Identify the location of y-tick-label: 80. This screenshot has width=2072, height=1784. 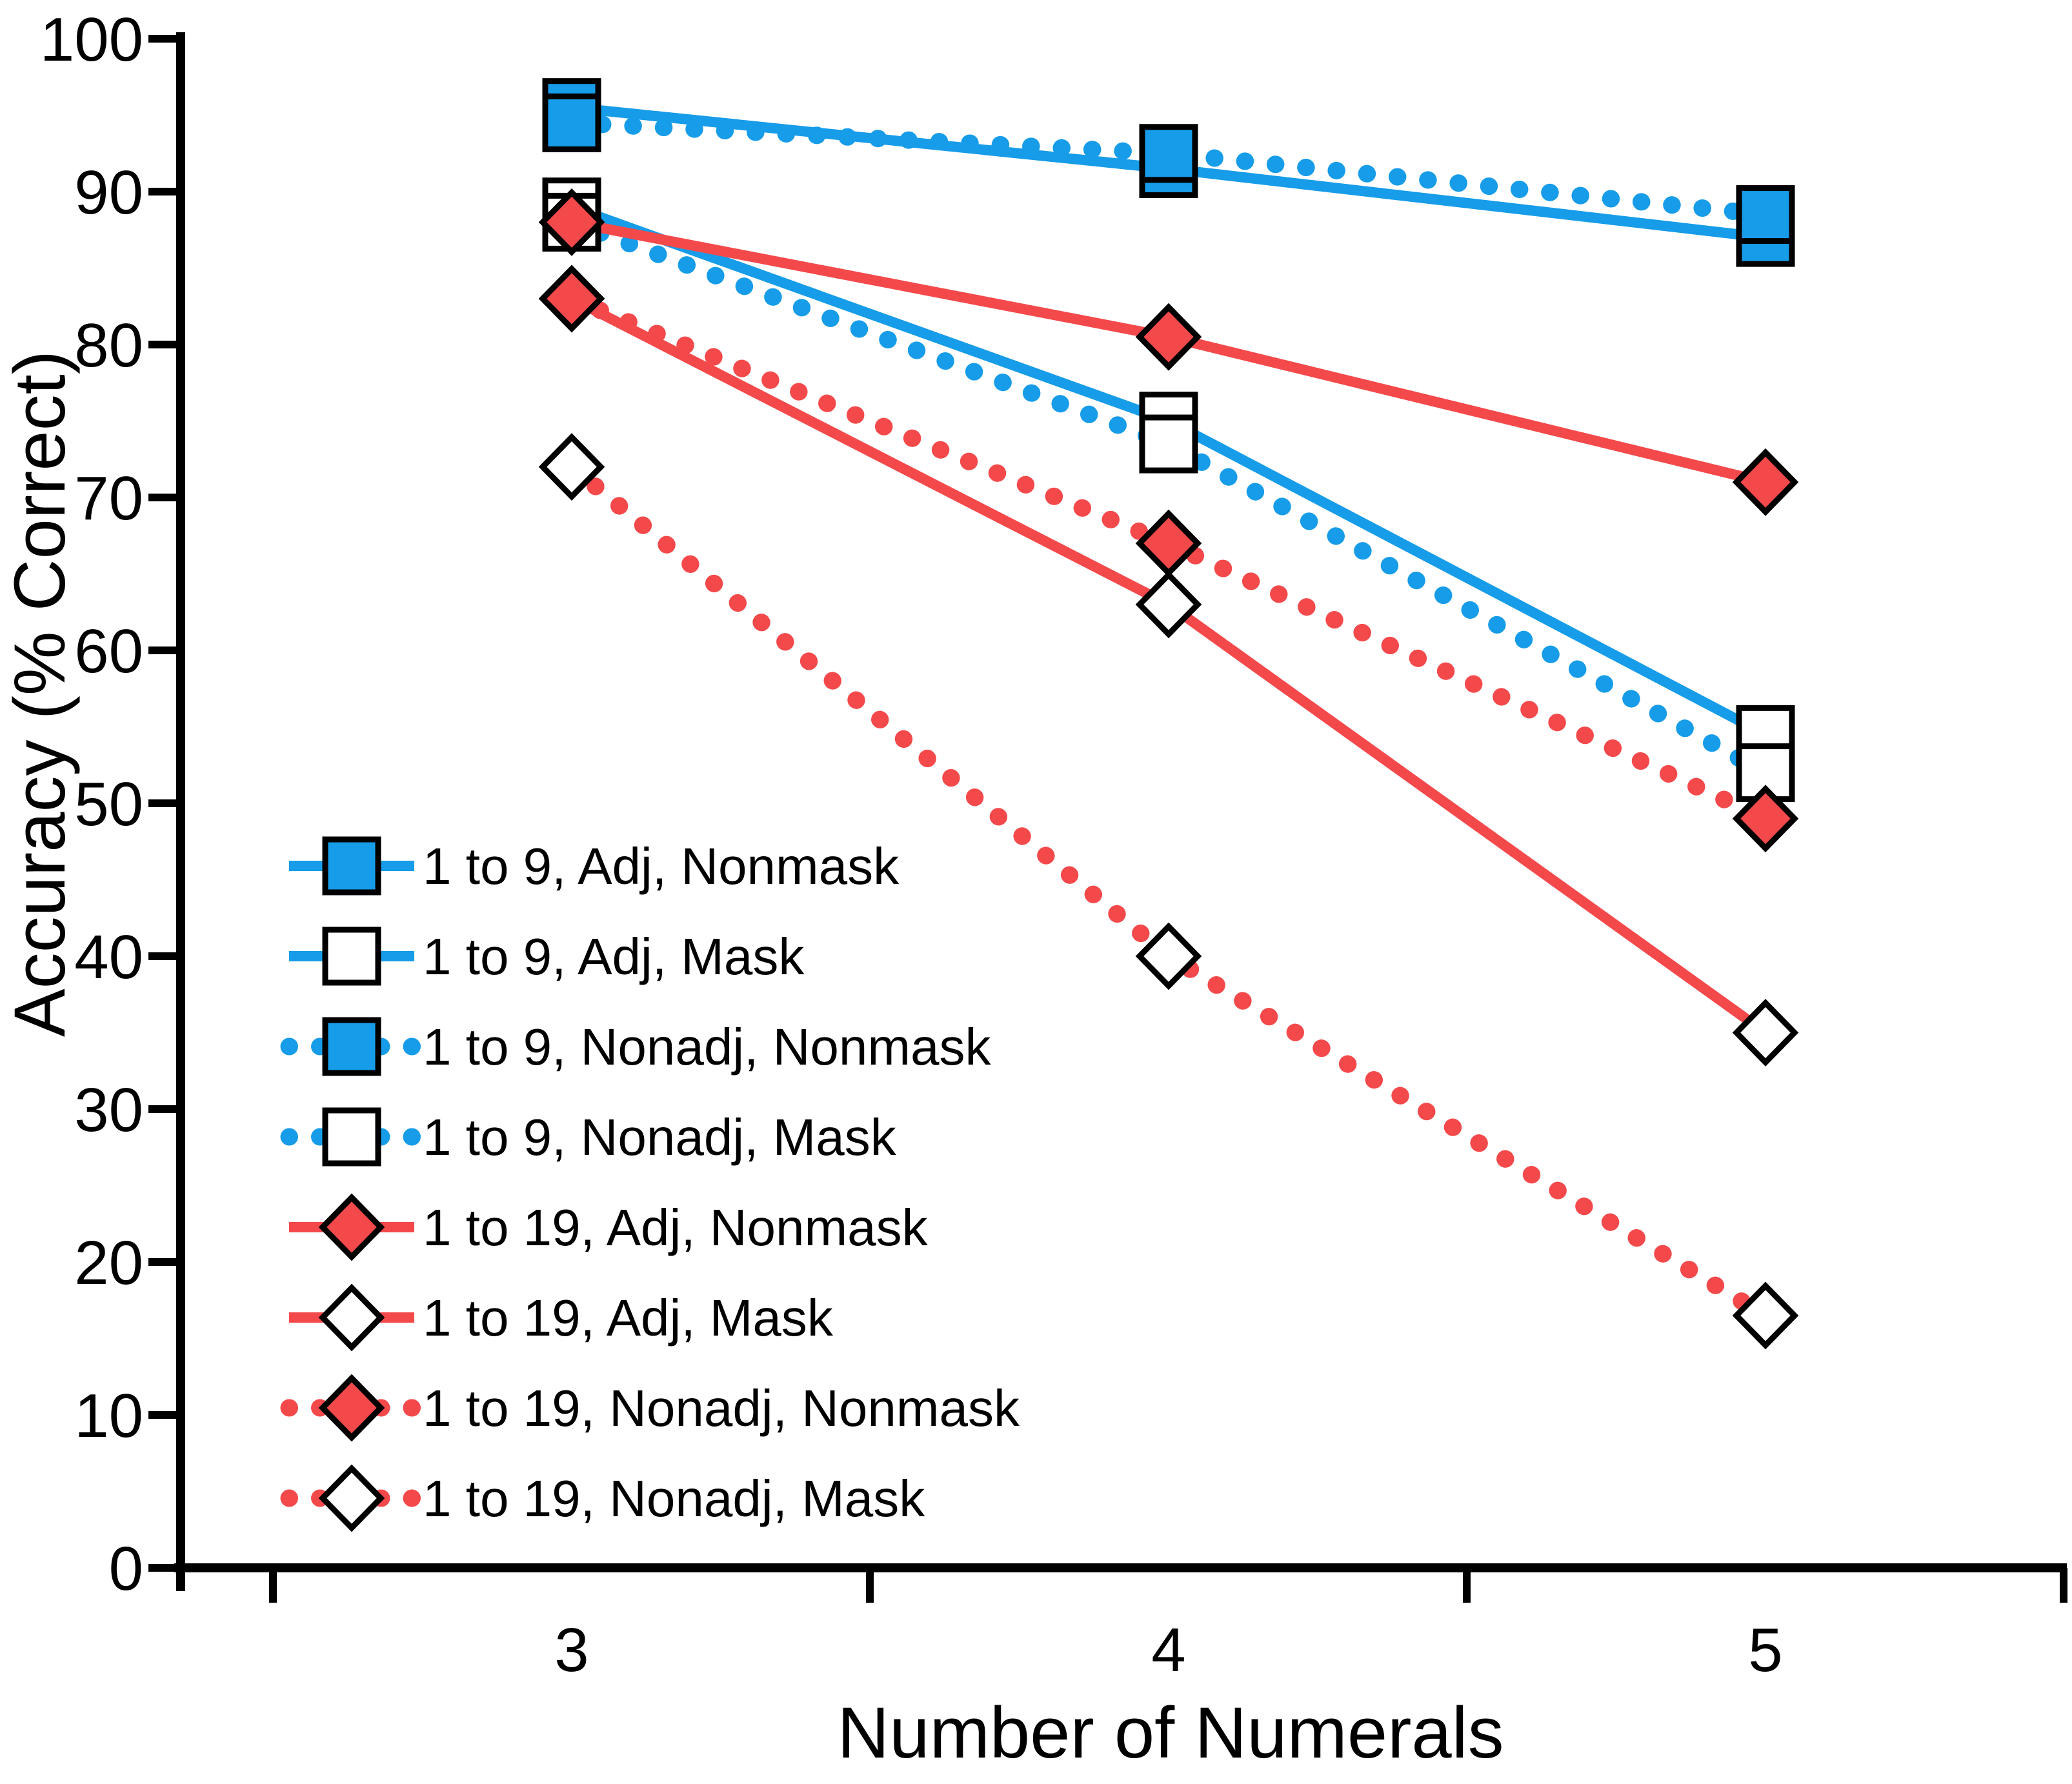
(109, 345).